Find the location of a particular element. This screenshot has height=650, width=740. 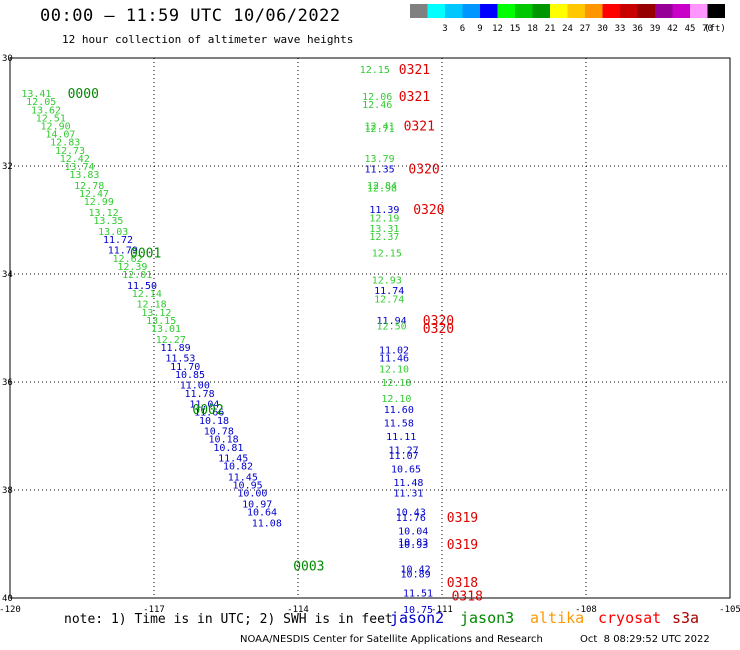

wave-height-point: 12.15 is located at coordinates (387, 253).